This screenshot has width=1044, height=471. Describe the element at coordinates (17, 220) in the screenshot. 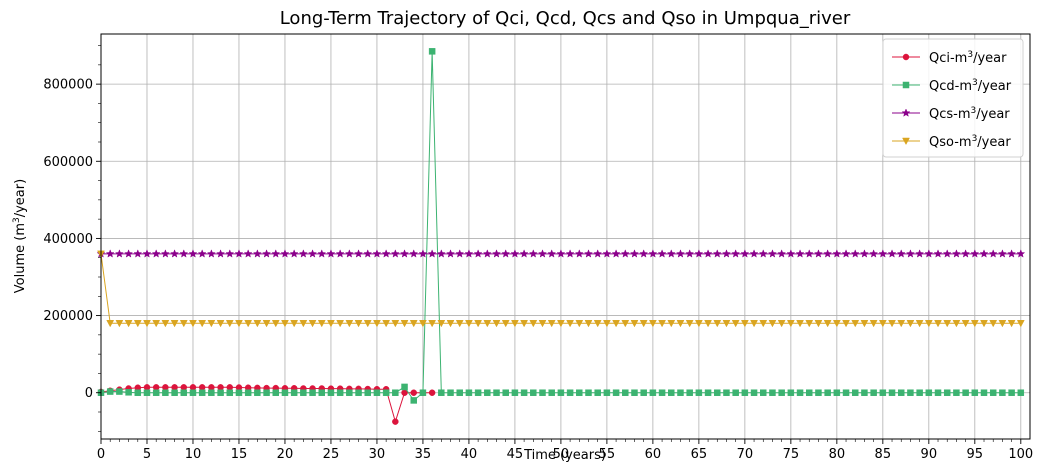

I see `y-axis-label-sup: 3` at that location.